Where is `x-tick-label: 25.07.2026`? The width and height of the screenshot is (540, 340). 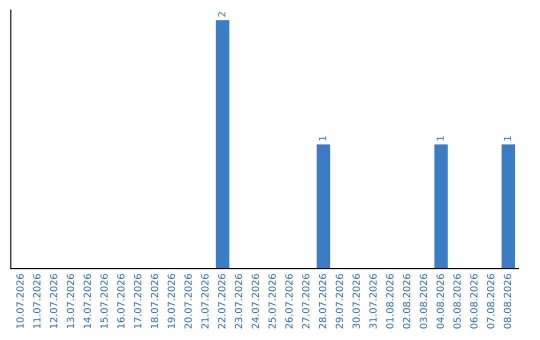 x-tick-label: 25.07.2026 is located at coordinates (272, 301).